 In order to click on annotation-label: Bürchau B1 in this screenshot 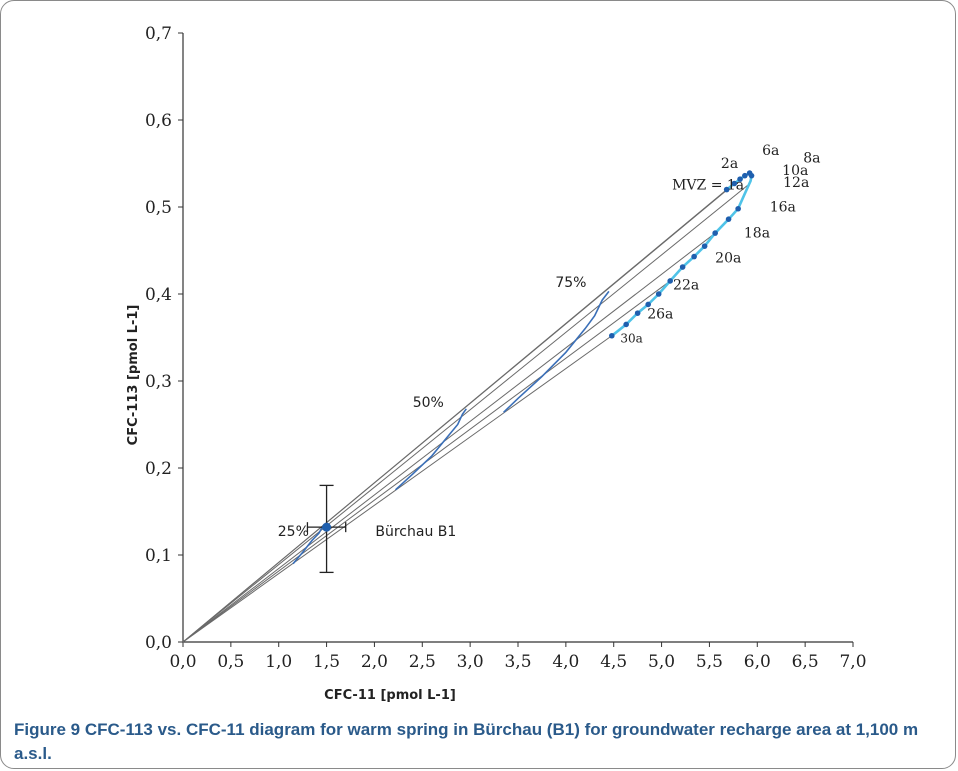, I will do `click(415, 532)`.